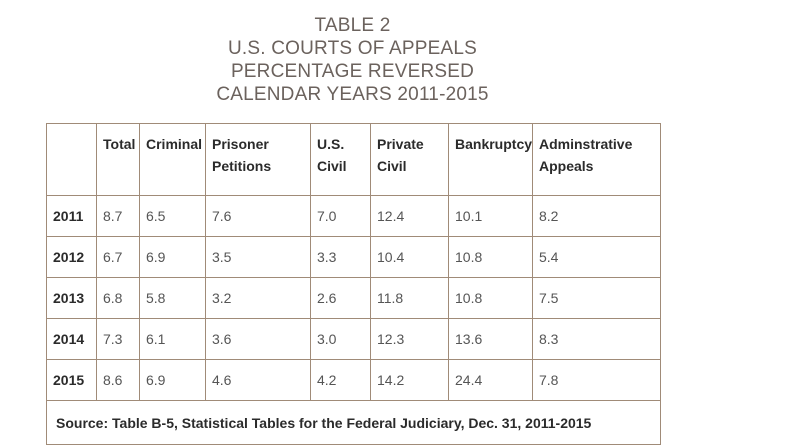 The height and width of the screenshot is (445, 800). Describe the element at coordinates (596, 159) in the screenshot. I see `header-cell-administrative-appeals: Adminstrative Appeals` at that location.